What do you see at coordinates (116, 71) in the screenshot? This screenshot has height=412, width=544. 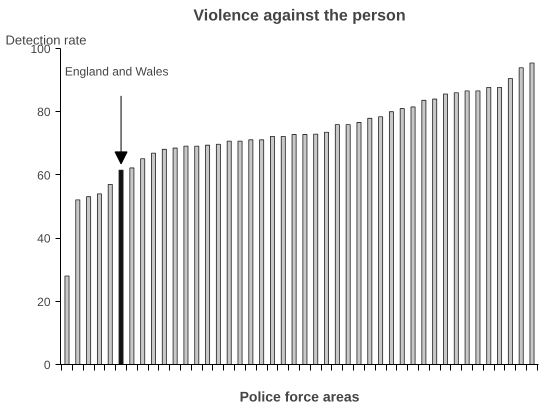 I see `annotation: England and Wales` at bounding box center [116, 71].